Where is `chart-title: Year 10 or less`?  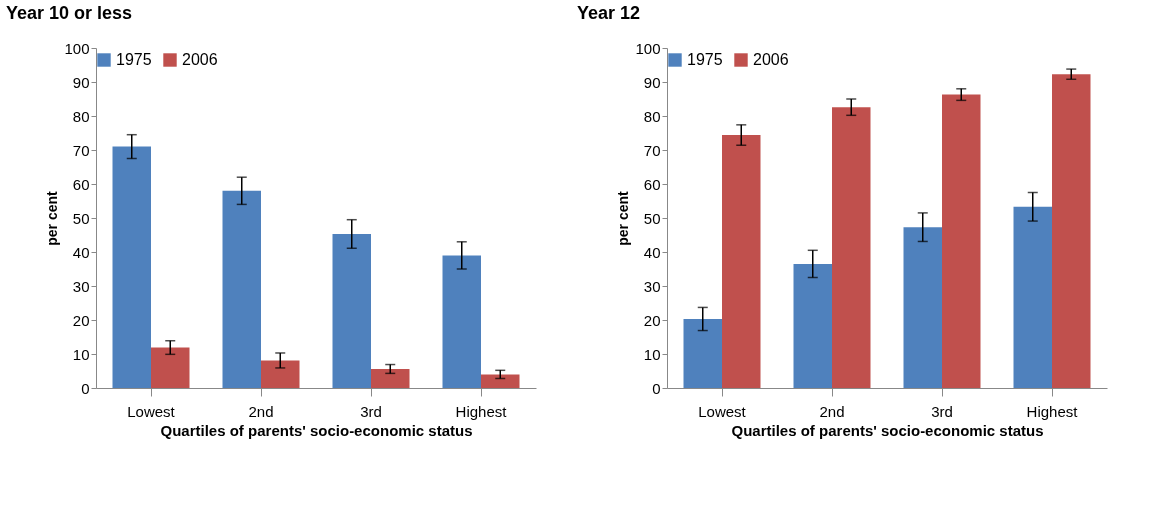 chart-title: Year 10 or less is located at coordinates (69, 13).